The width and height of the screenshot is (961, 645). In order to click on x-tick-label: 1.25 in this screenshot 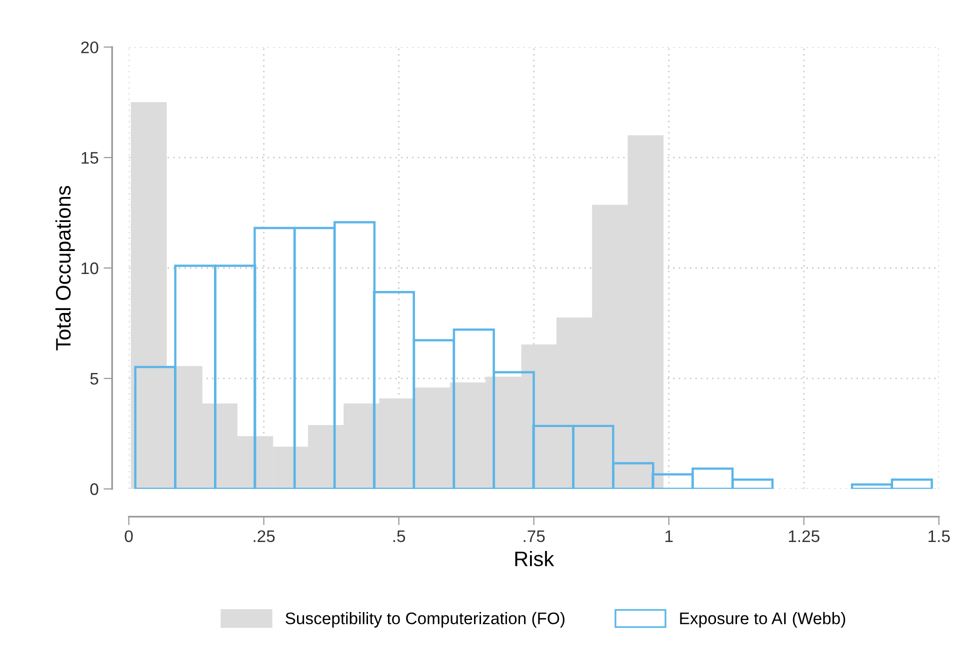, I will do `click(804, 536)`.